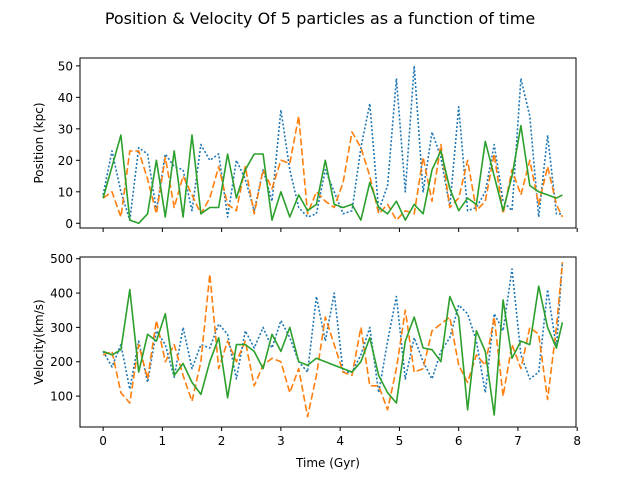 This screenshot has height=480, width=640. Describe the element at coordinates (327, 463) in the screenshot. I see `x-axis-label: Time (Gyr)` at that location.